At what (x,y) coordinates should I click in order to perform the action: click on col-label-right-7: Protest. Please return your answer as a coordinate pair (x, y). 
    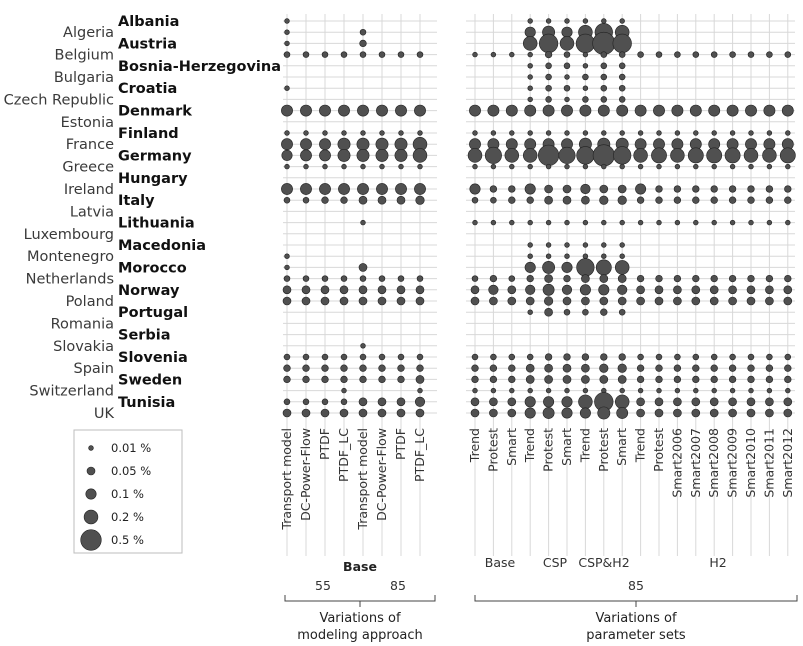
    Looking at the image, I should click on (603, 450).